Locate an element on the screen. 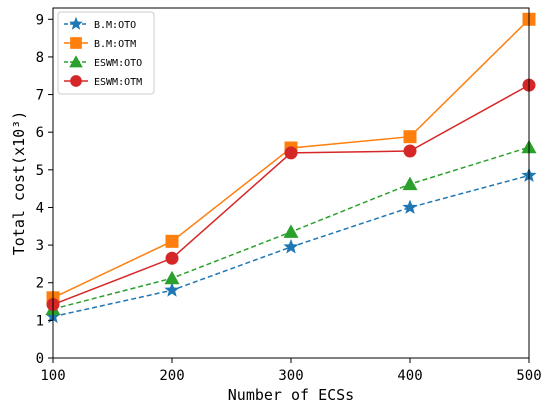 The width and height of the screenshot is (550, 409). x-tick-label: 200 is located at coordinates (171, 376).